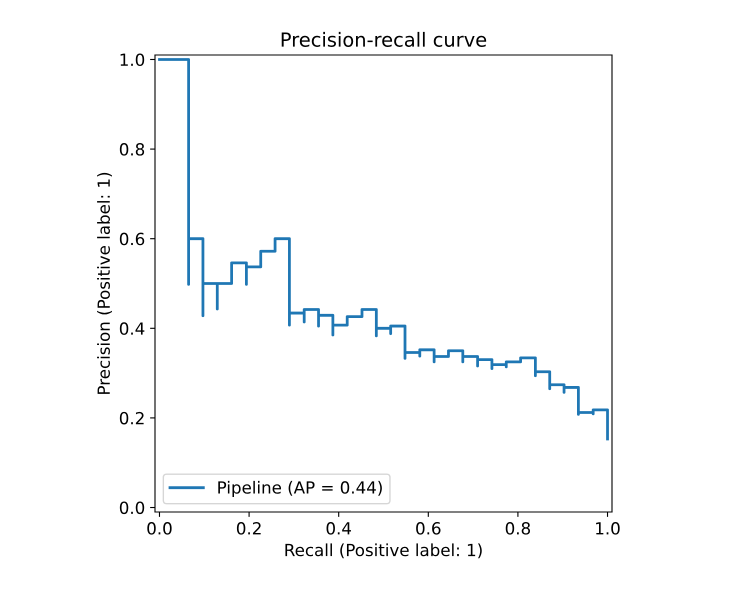  Describe the element at coordinates (383, 550) in the screenshot. I see `x-axis-title: Recall (Positive label: 1)` at that location.